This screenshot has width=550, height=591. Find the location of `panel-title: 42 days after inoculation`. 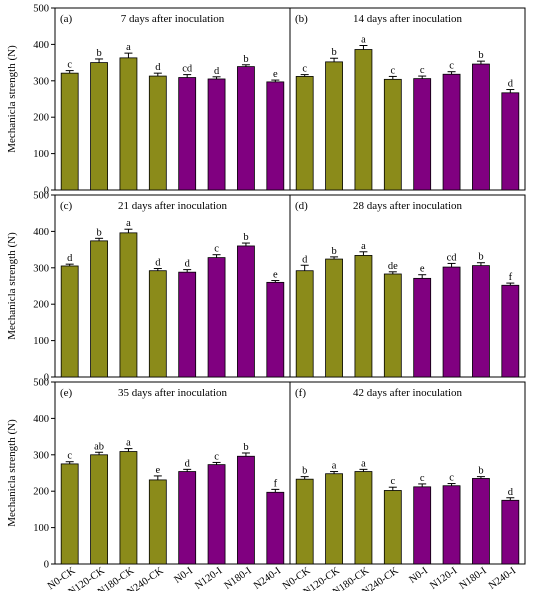

panel-title: 42 days after inoculation is located at coordinates (408, 393).